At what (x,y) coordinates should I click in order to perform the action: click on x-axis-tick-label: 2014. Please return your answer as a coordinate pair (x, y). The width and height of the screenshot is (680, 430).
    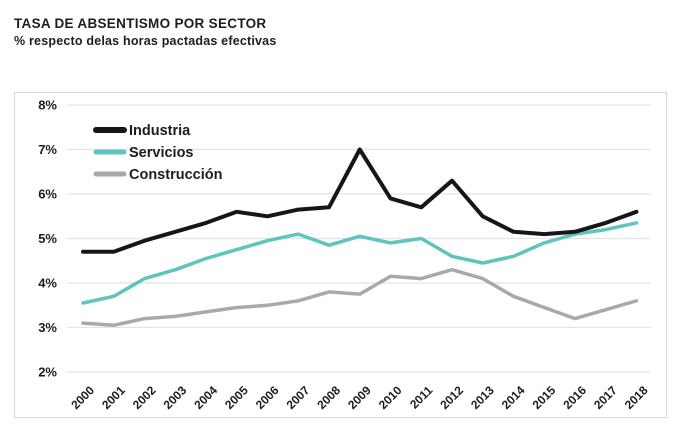
    Looking at the image, I should click on (513, 397).